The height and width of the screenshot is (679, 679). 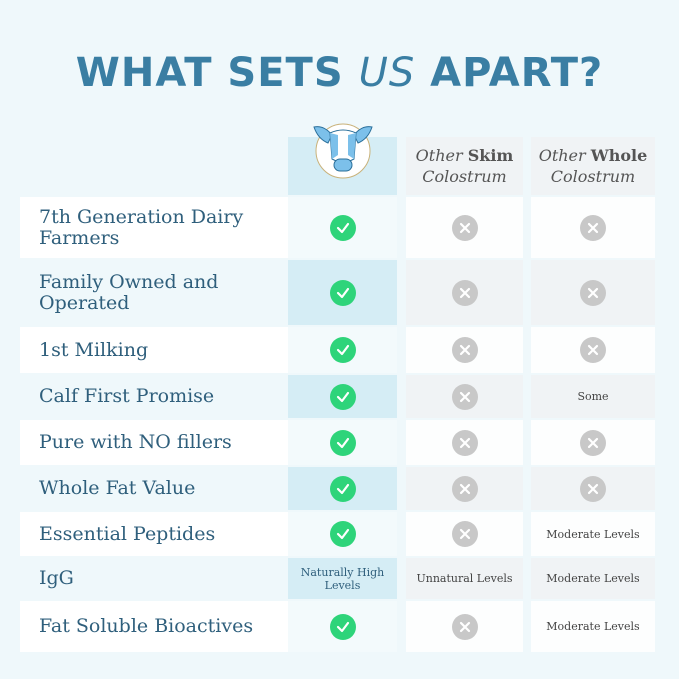 I want to click on table-row: Fat Soluble Bioactives Moderate Levels, so click(x=337, y=626).